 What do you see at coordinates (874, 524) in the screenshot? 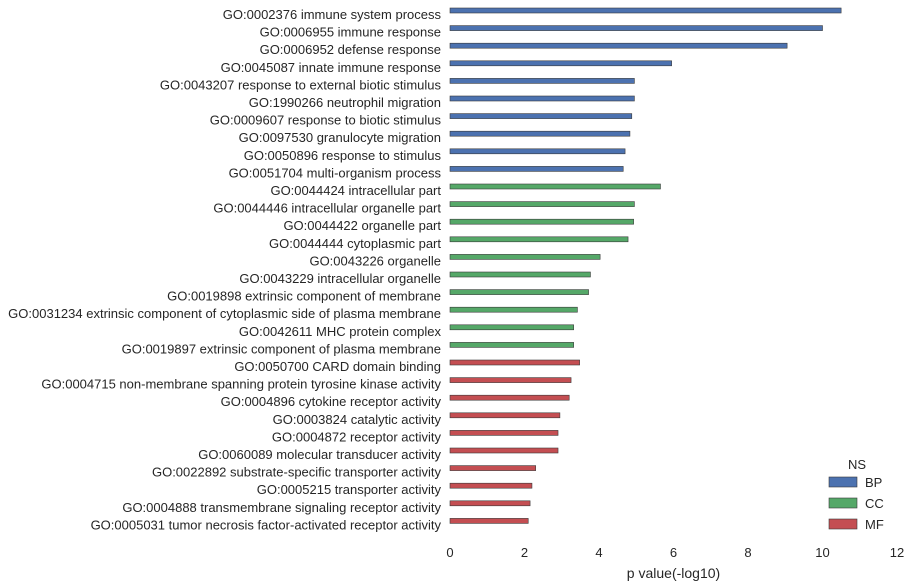
I see `legend-label: MF` at bounding box center [874, 524].